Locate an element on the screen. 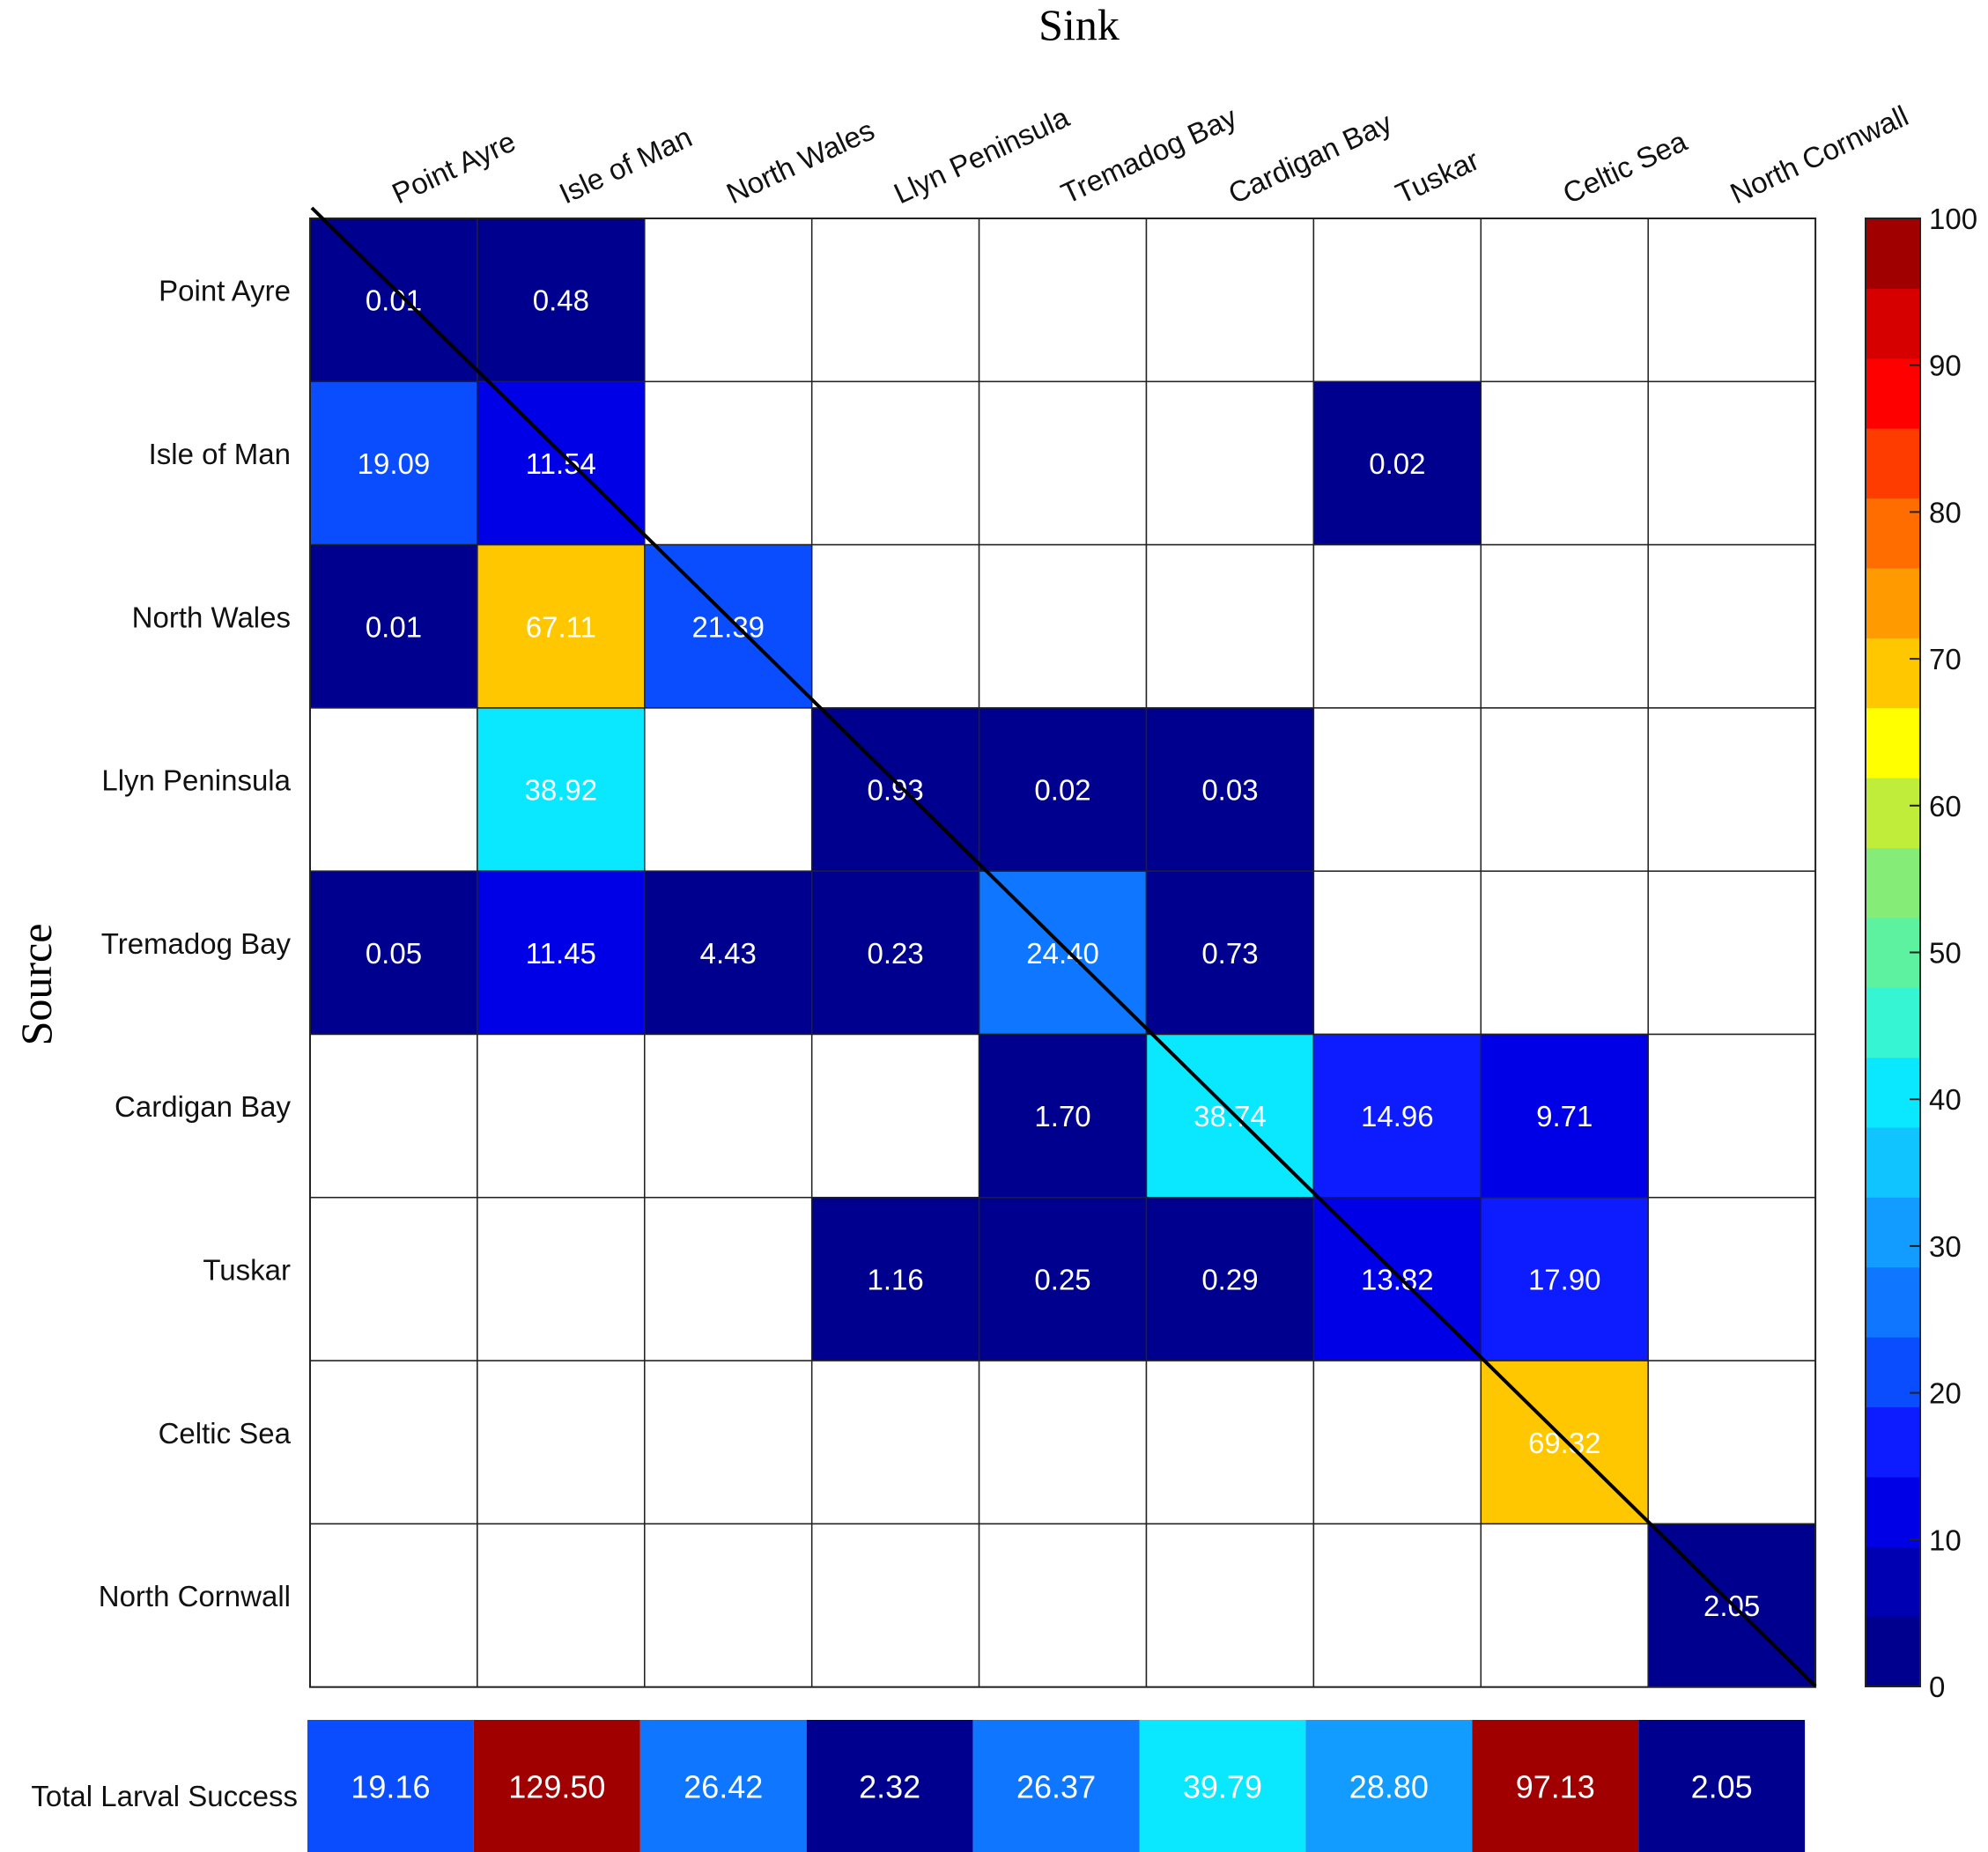 This screenshot has height=1852, width=1988. cell-value-label: 38.74 is located at coordinates (1231, 1117).